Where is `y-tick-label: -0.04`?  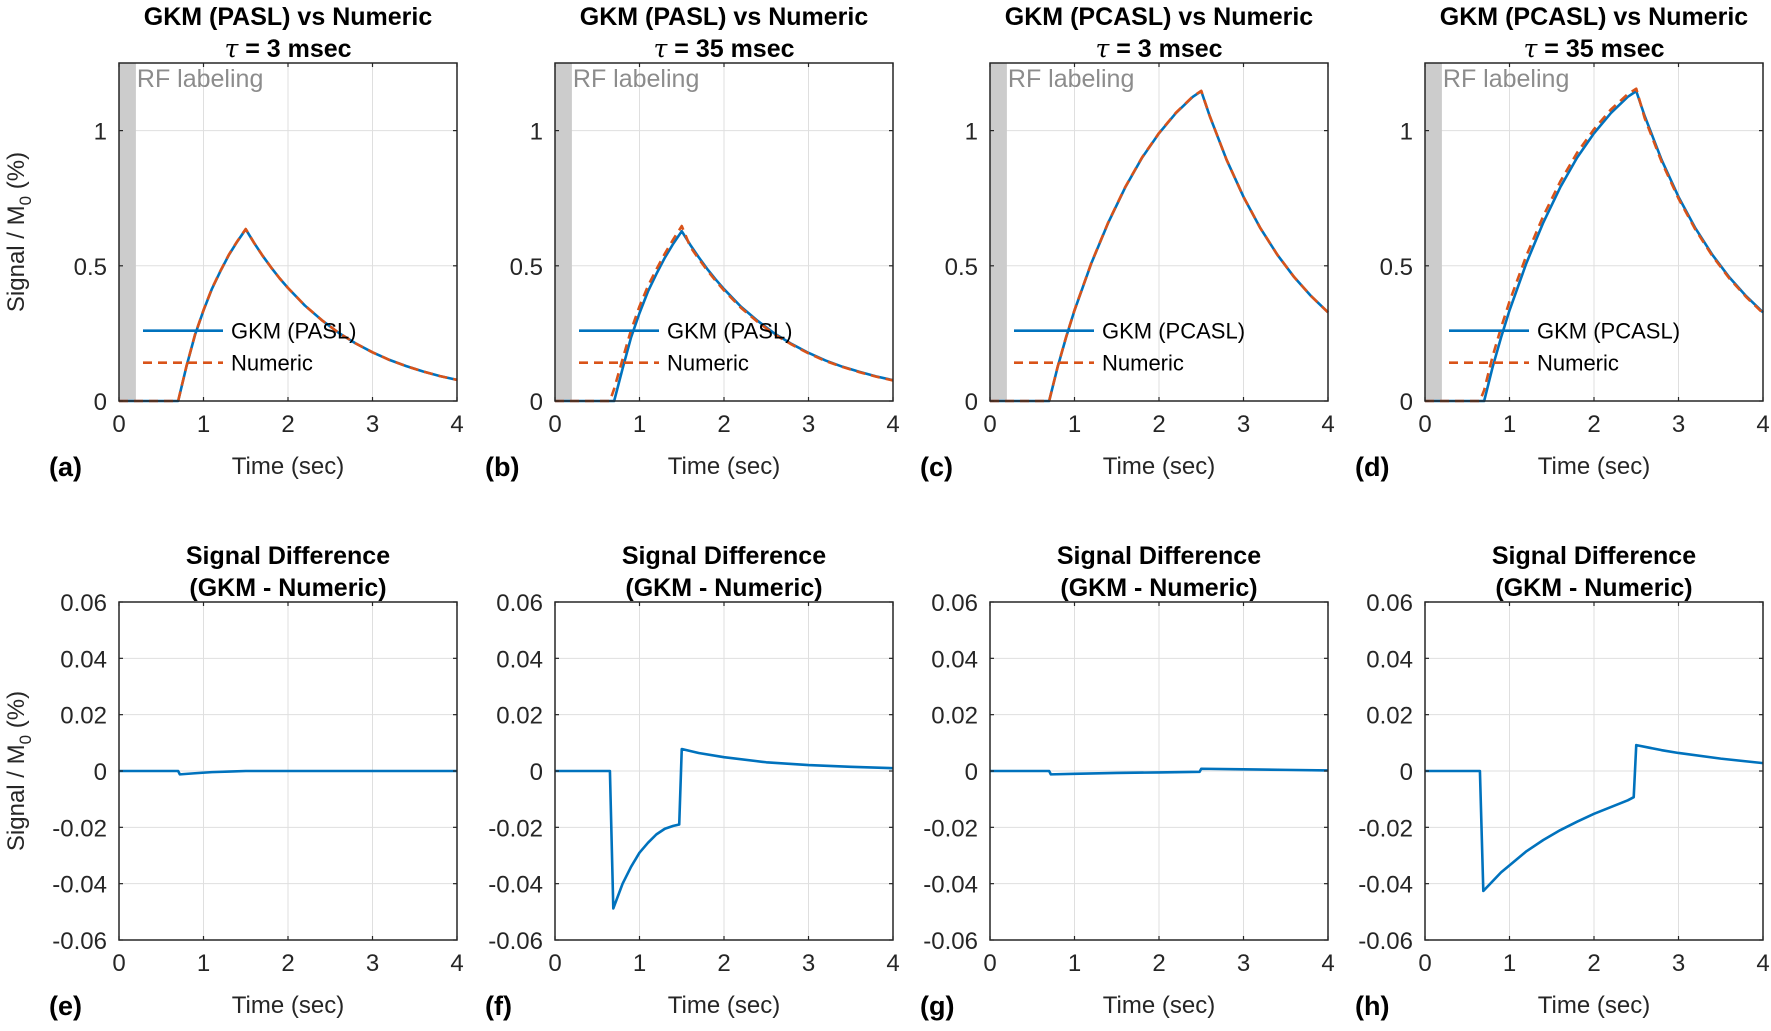
y-tick-label: -0.04 is located at coordinates (79, 885).